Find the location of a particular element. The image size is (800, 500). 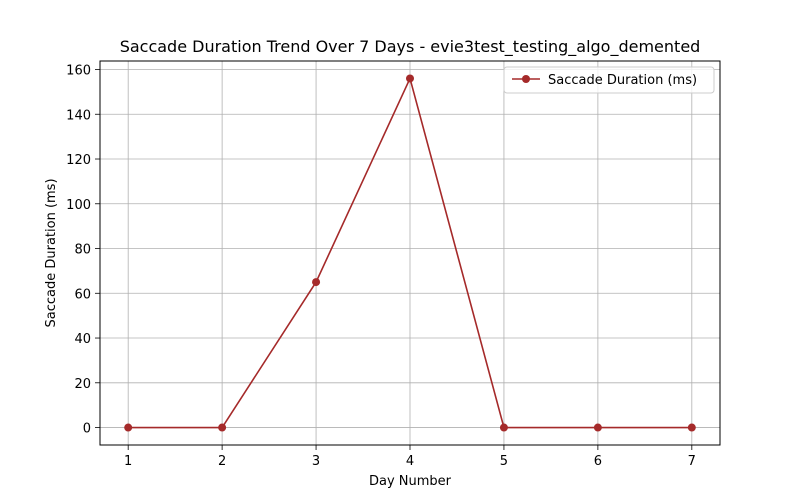

x-tick-label: 3 is located at coordinates (316, 461).